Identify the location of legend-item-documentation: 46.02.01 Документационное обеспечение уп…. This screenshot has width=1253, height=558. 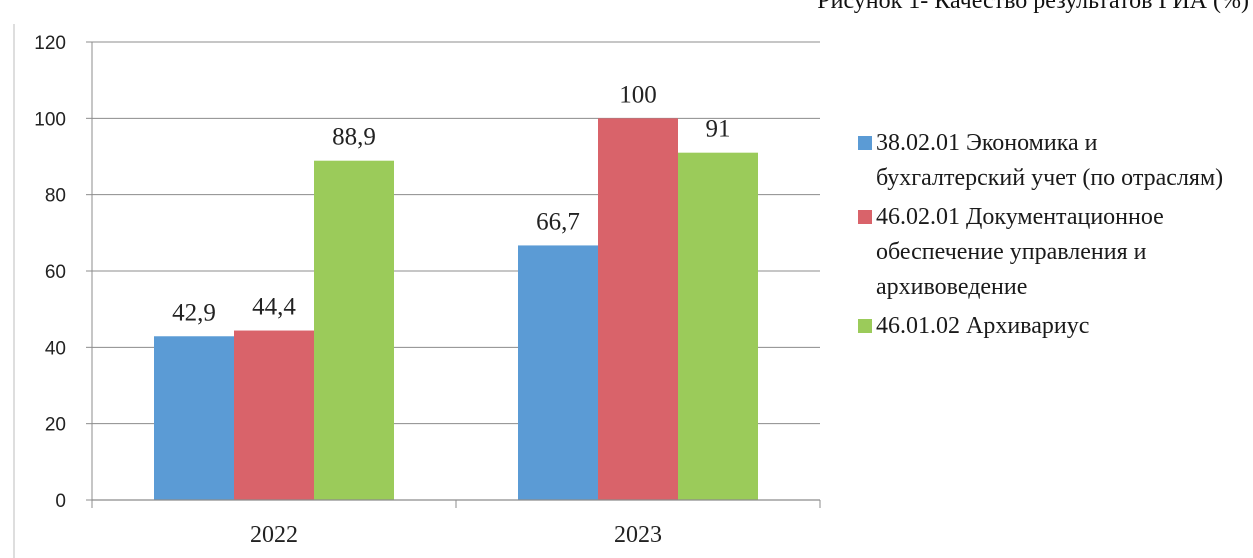
(1054, 252).